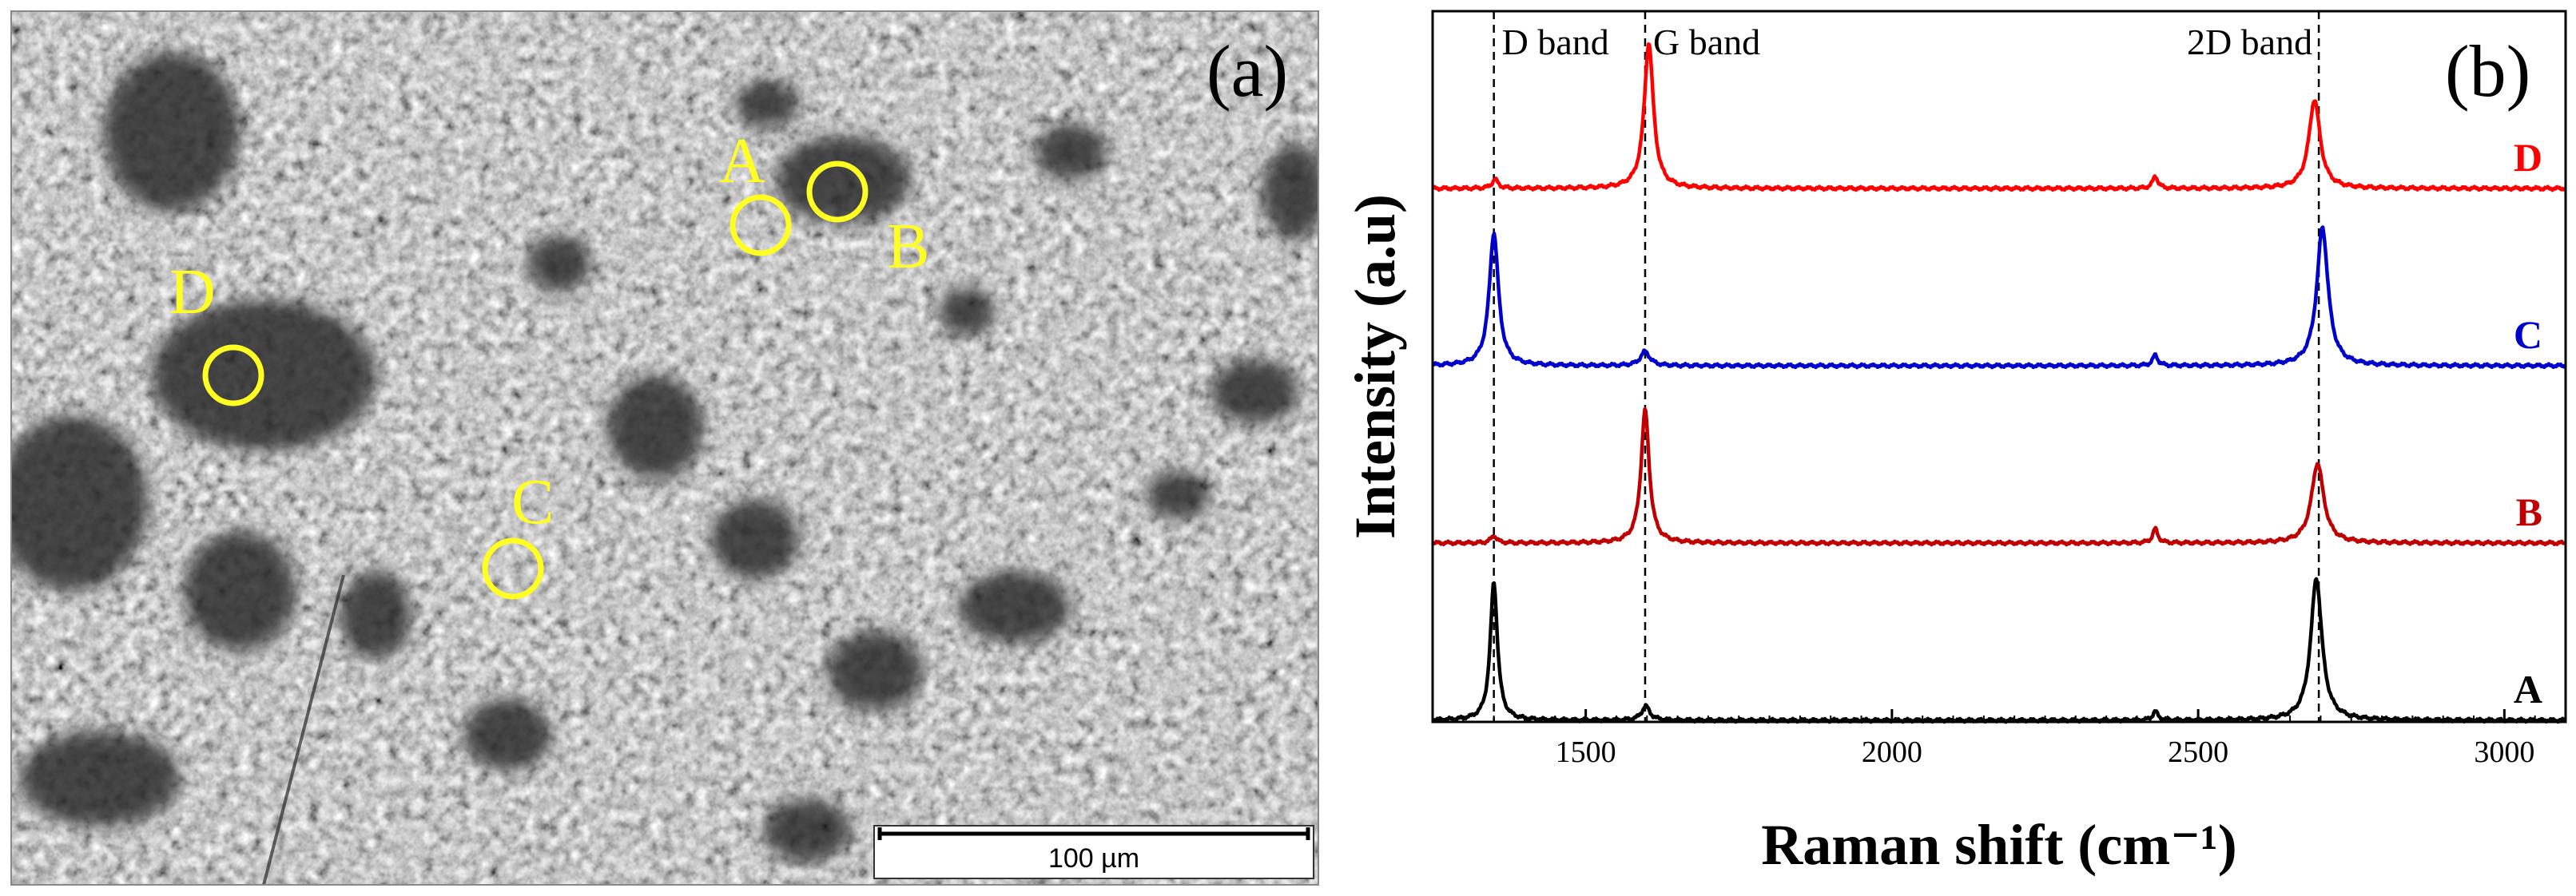 Image resolution: width=2576 pixels, height=896 pixels. Describe the element at coordinates (532, 502) in the screenshot. I see `marker-label-c: C` at that location.